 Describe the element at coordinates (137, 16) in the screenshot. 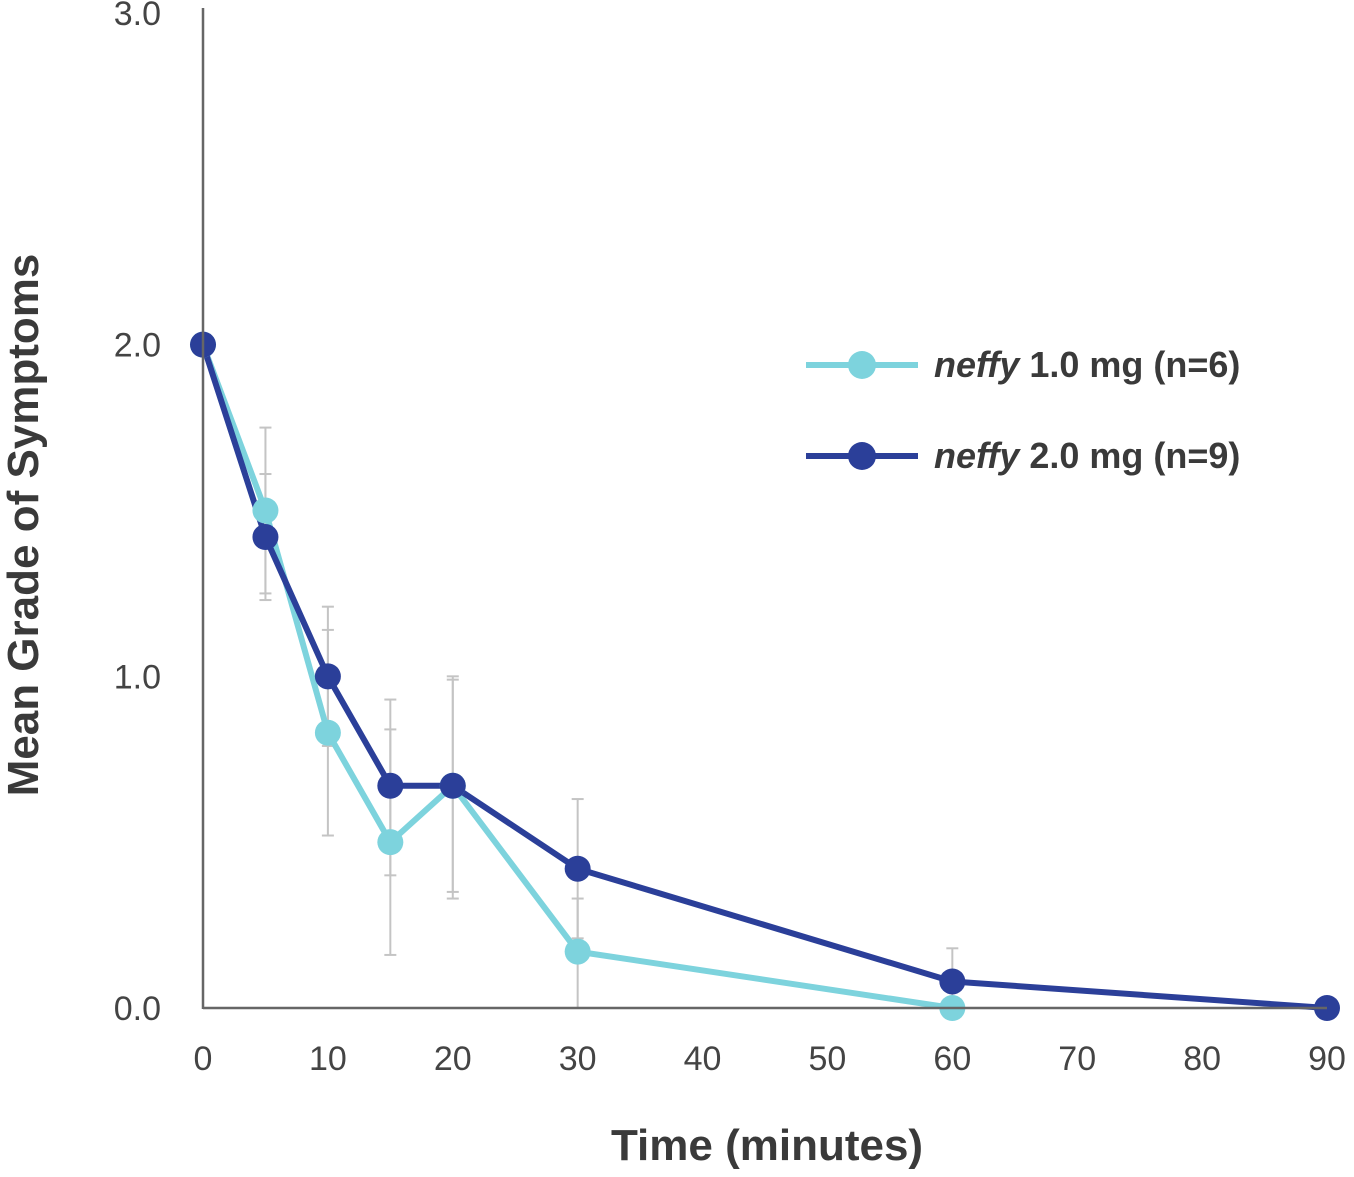

I see `y-tick-label: 3.0` at that location.